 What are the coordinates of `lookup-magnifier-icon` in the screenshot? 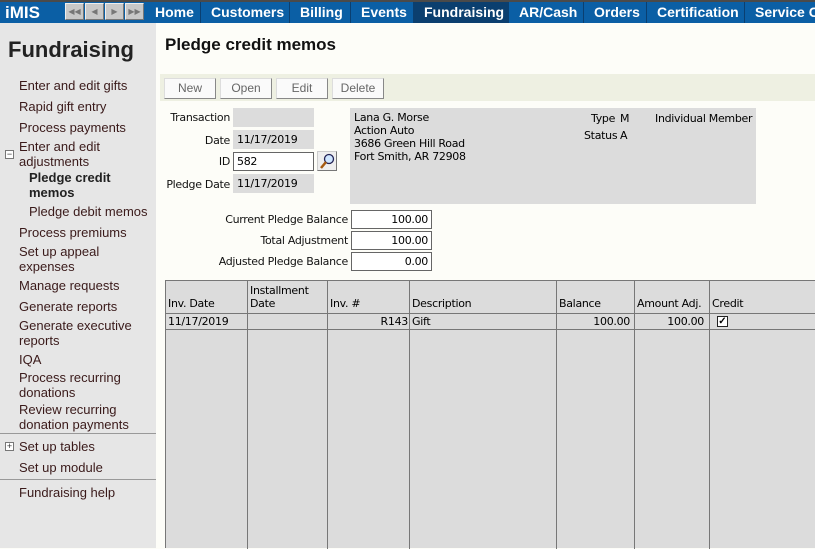 It's located at (327, 161).